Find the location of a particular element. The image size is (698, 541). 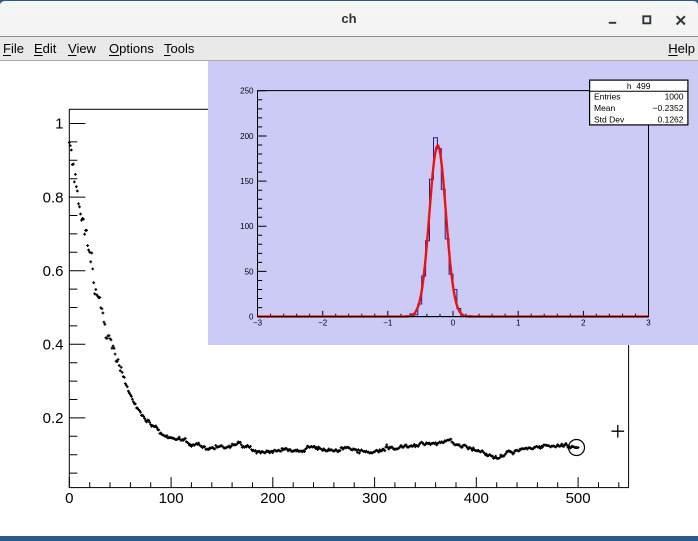

svg-text: 300 is located at coordinates (374, 498).